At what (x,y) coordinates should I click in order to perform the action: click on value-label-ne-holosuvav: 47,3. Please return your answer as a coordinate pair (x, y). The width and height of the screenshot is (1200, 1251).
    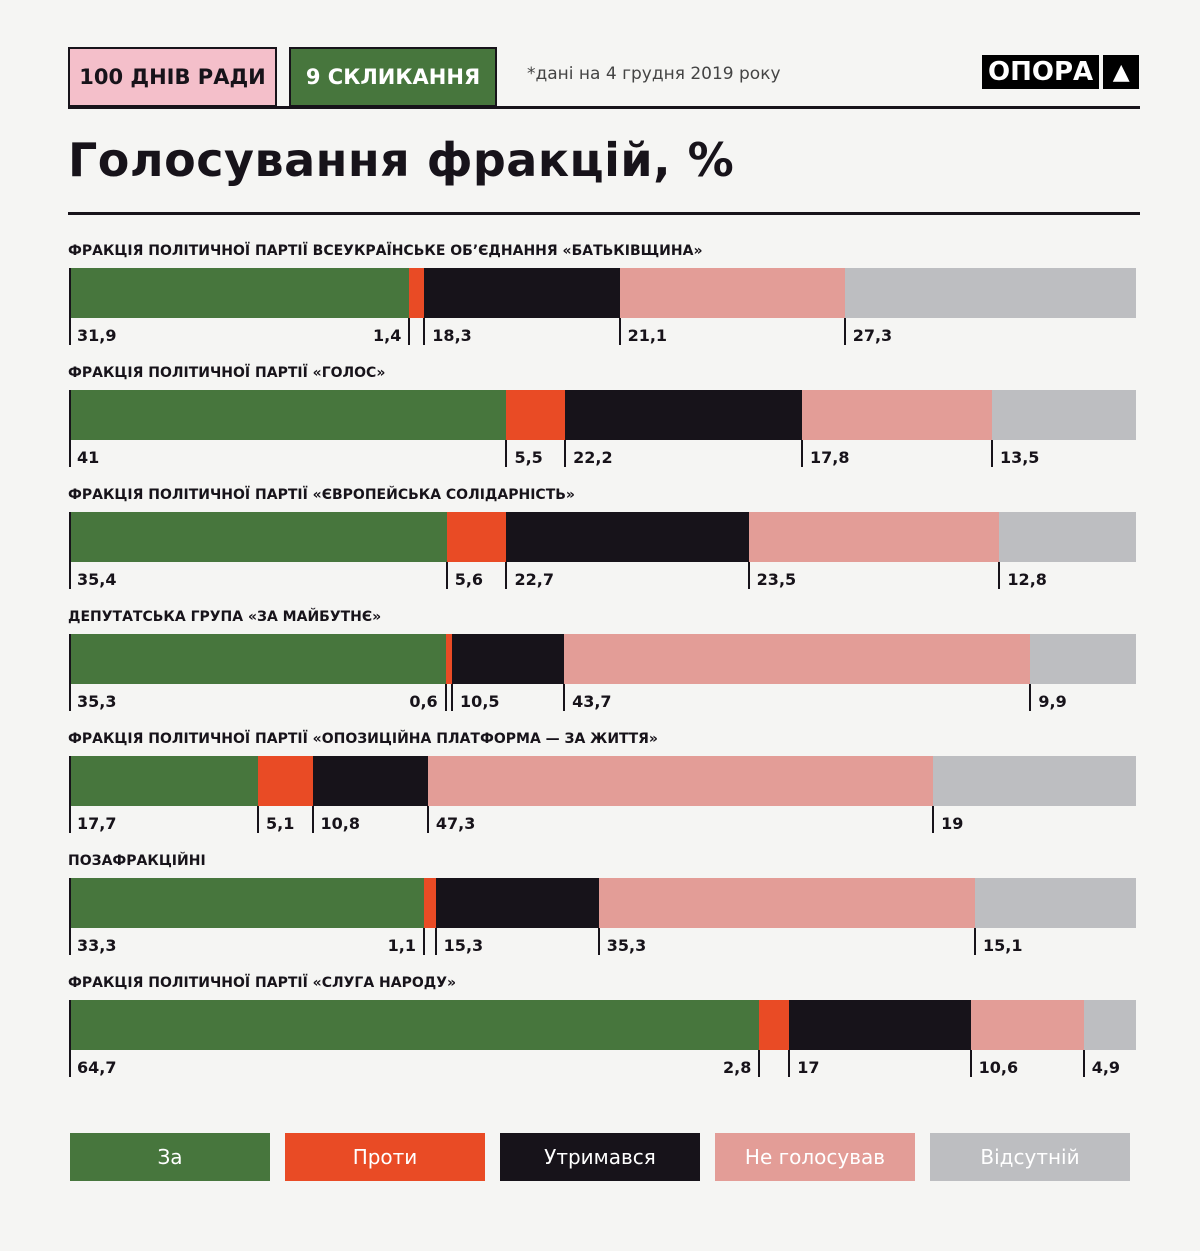
    Looking at the image, I should click on (455, 823).